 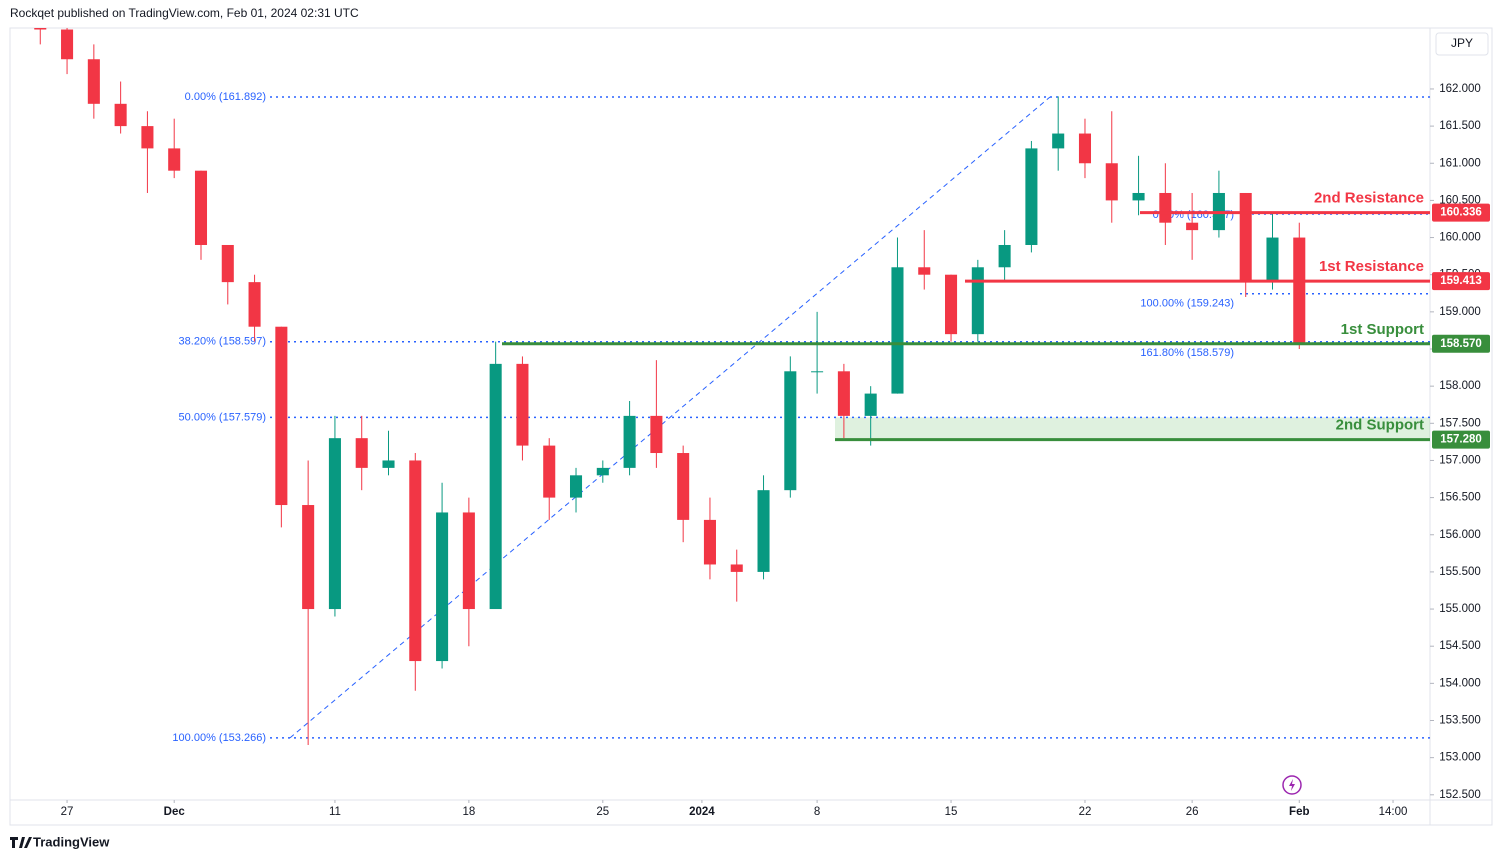 What do you see at coordinates (71, 841) in the screenshot?
I see `footer-brand: TradingView` at bounding box center [71, 841].